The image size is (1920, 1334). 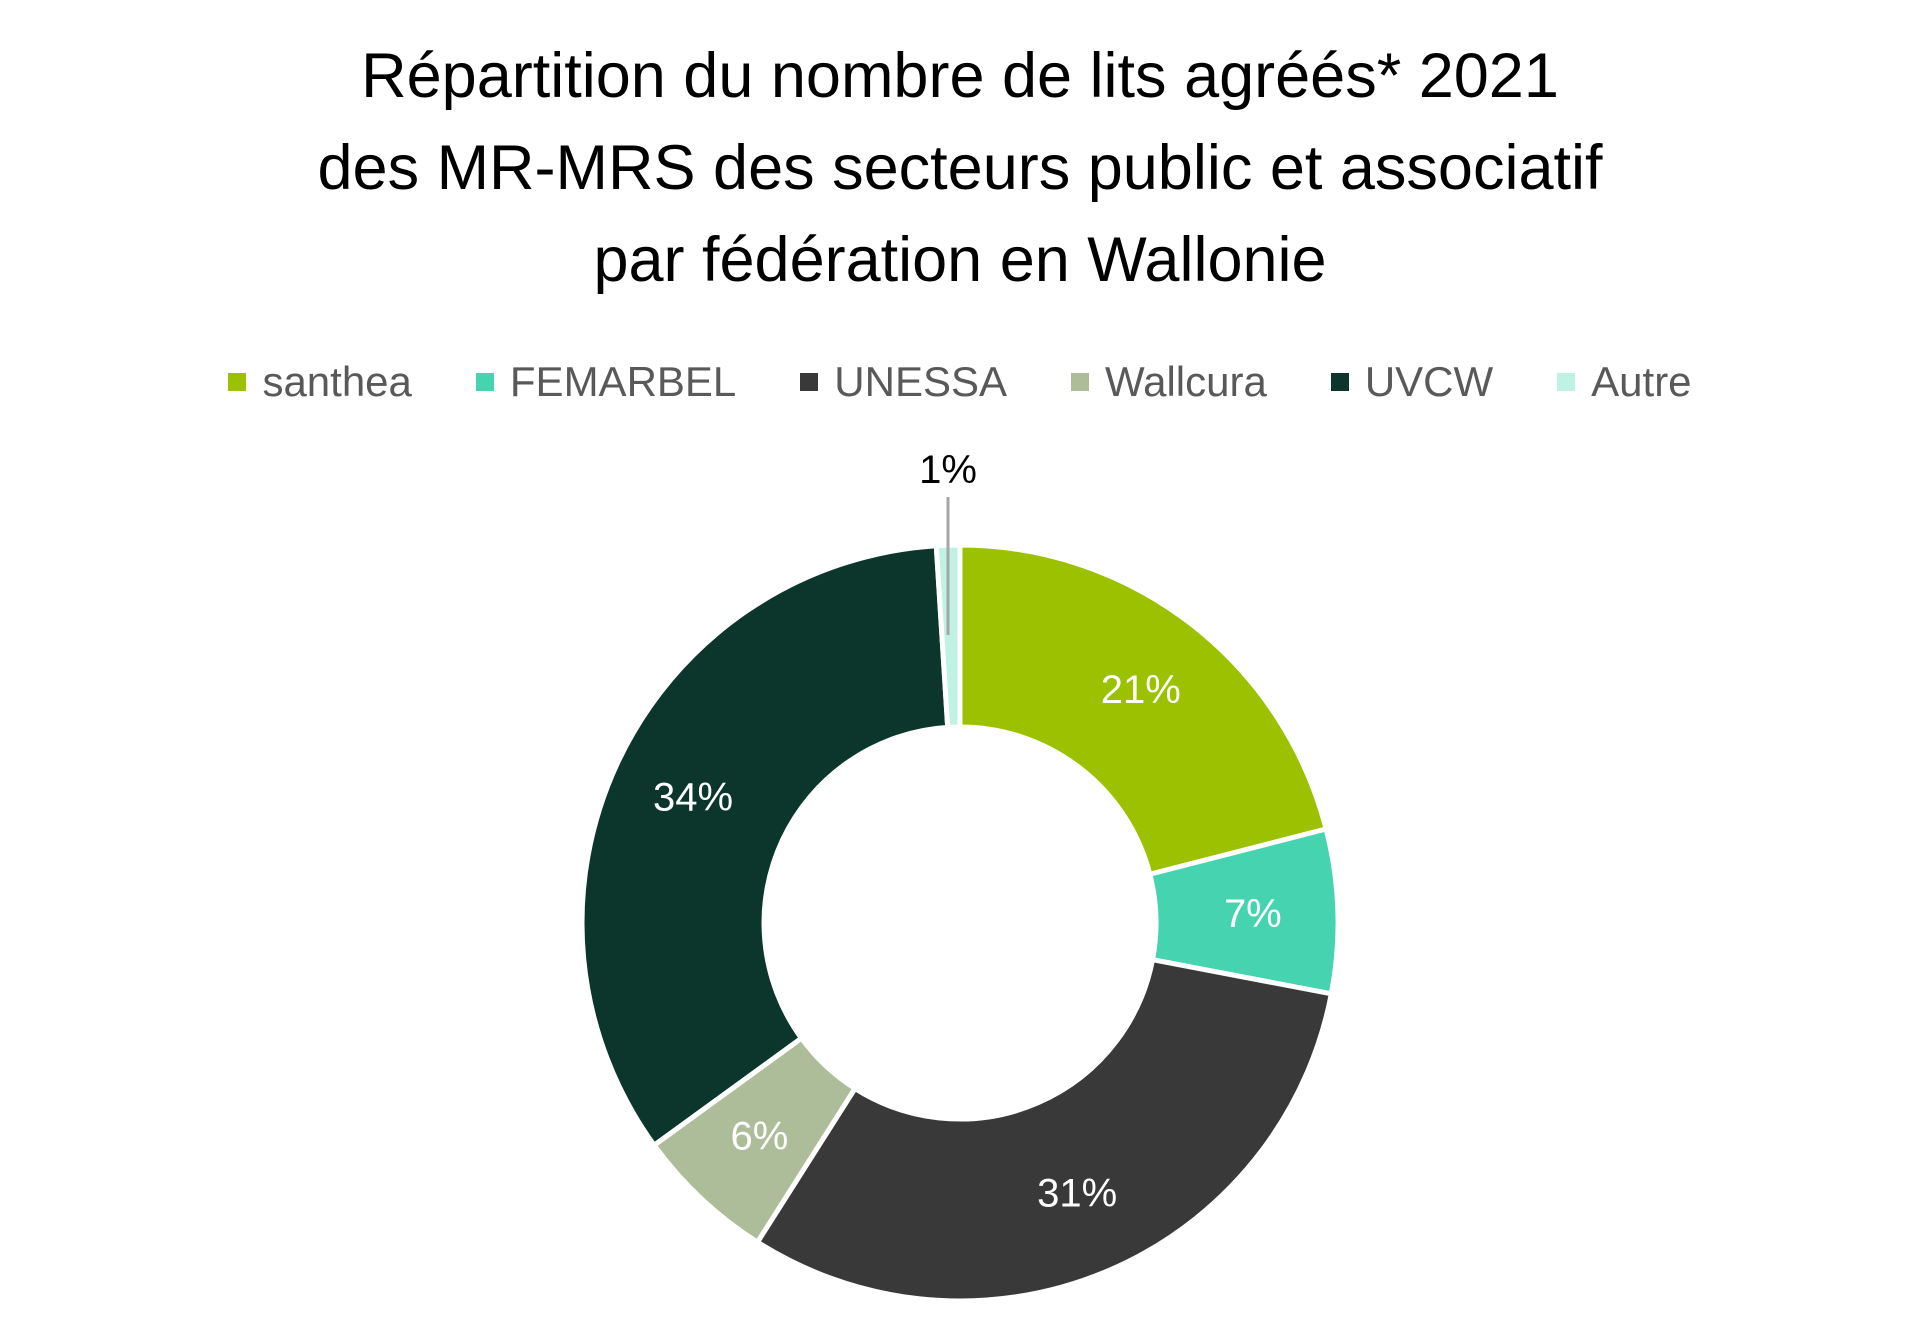 I want to click on legend-item-femarbel: FEMARBEL, so click(x=606, y=382).